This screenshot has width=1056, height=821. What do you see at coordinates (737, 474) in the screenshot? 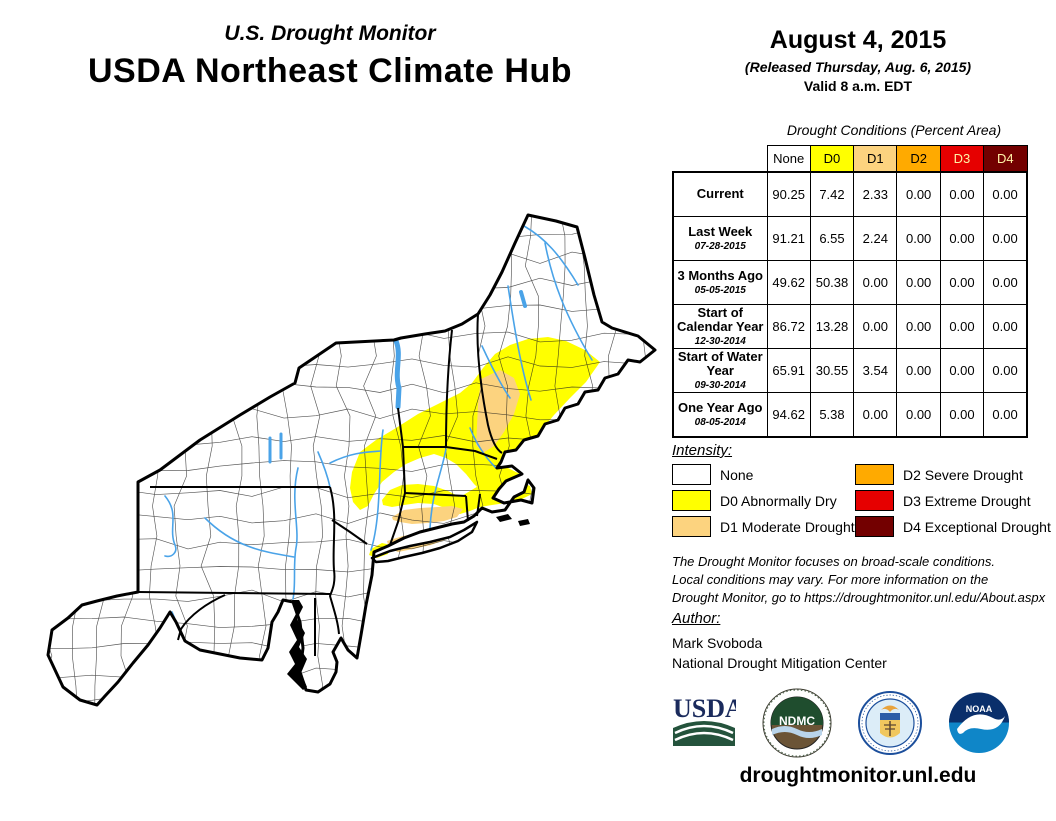
I see `legend-label: None` at bounding box center [737, 474].